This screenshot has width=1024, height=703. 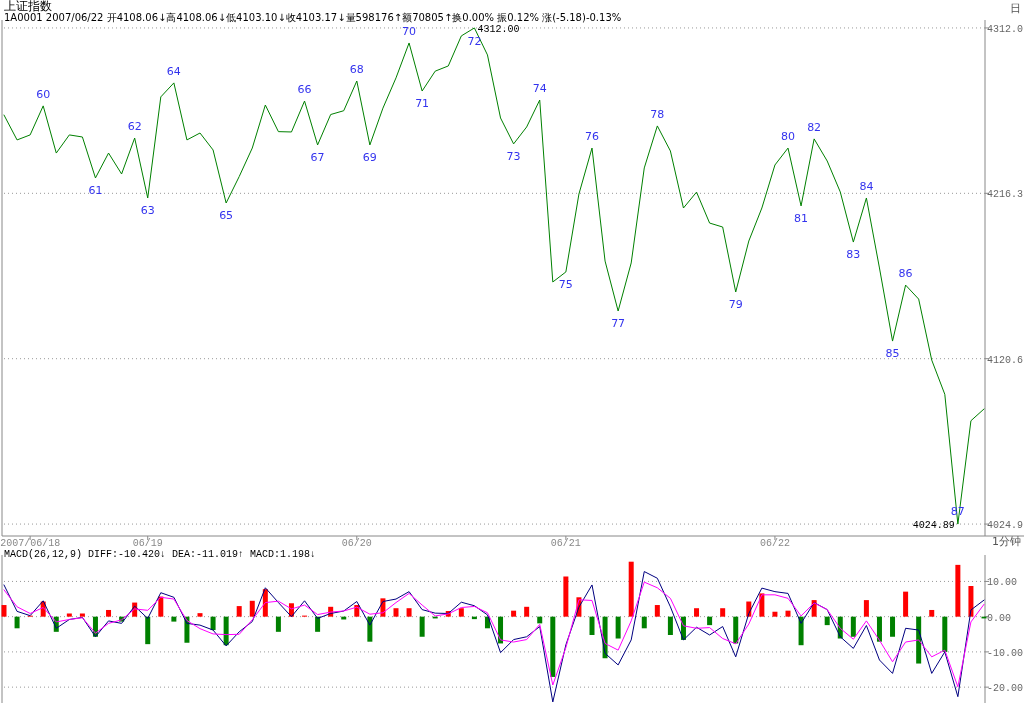 I want to click on x-tick-label: 06/20, so click(x=356, y=543).